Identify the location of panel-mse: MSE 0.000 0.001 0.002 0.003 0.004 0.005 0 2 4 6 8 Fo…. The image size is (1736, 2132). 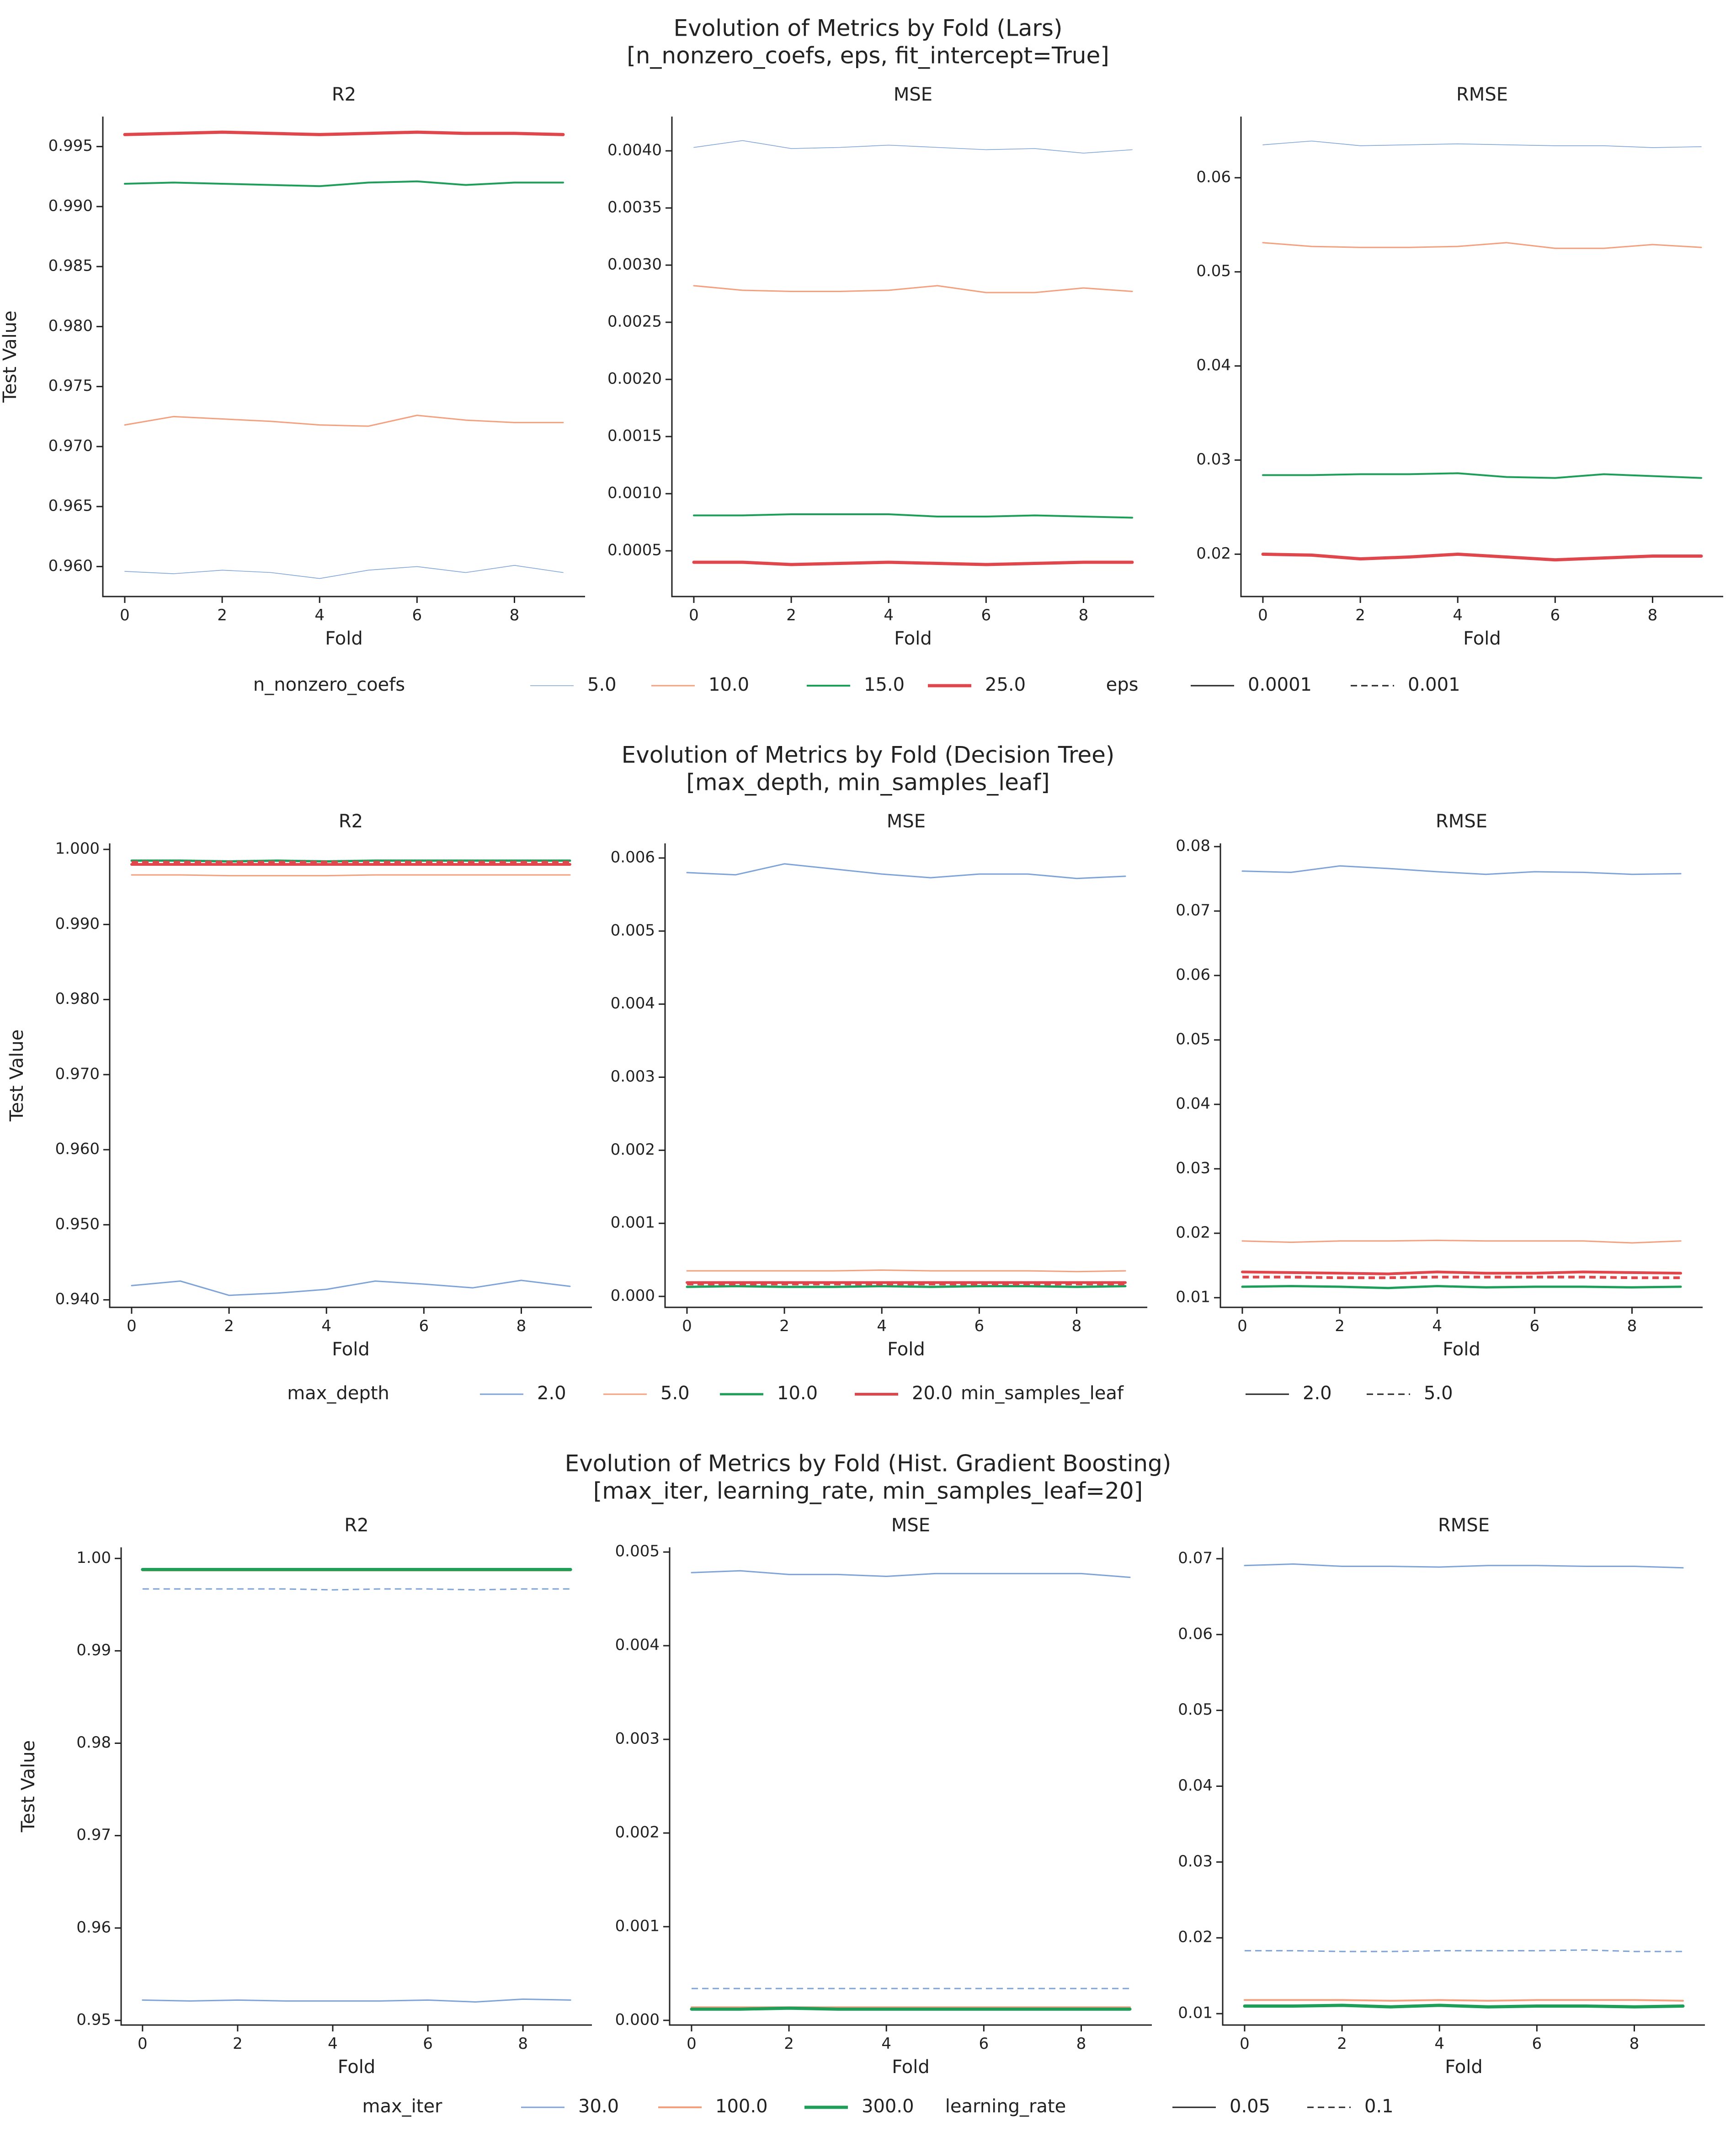
(883, 1796).